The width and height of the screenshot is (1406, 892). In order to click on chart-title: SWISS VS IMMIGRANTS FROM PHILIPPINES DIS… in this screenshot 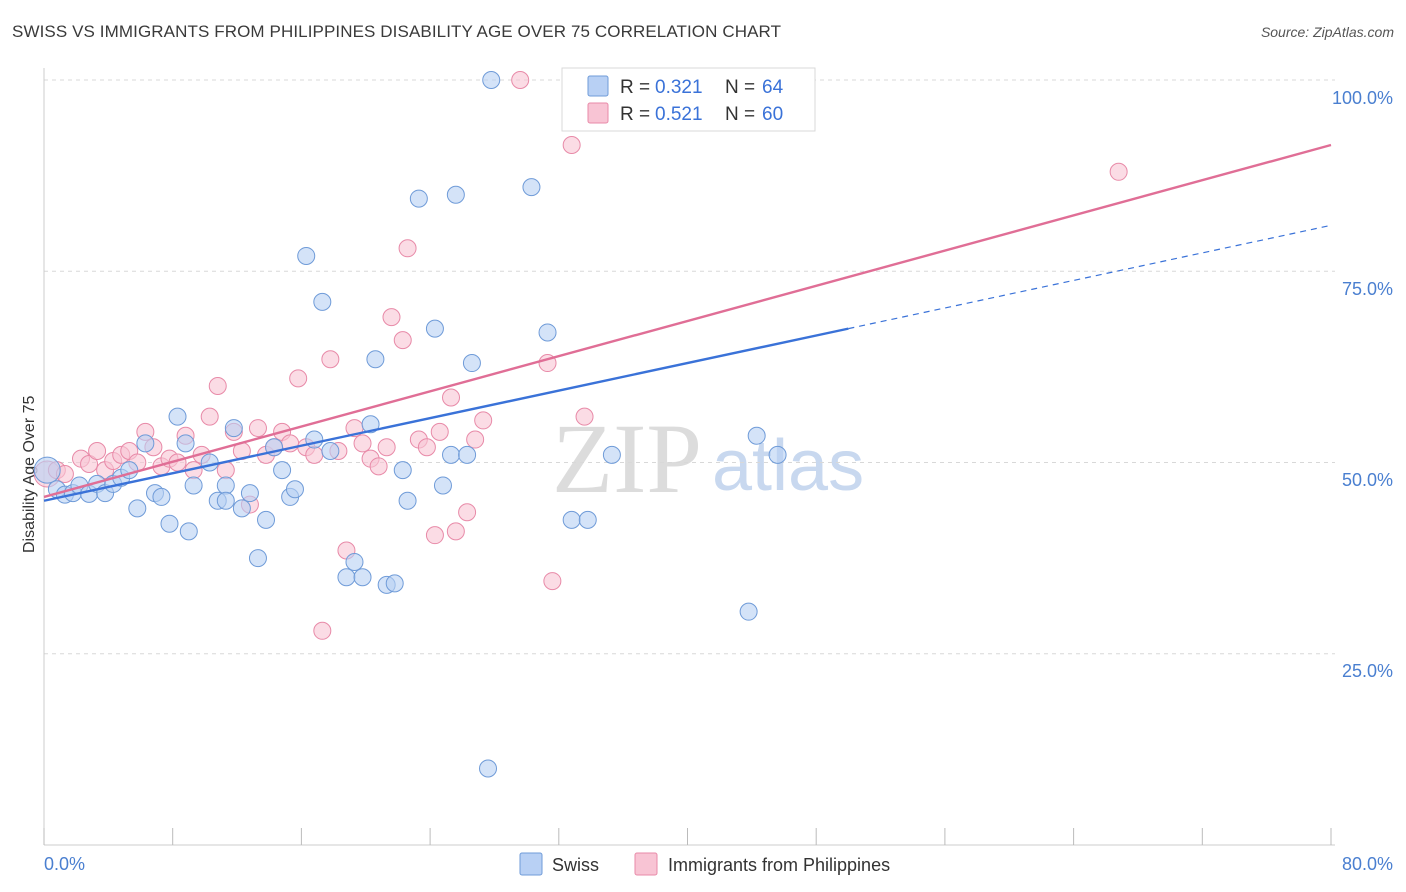, I will do `click(397, 31)`.